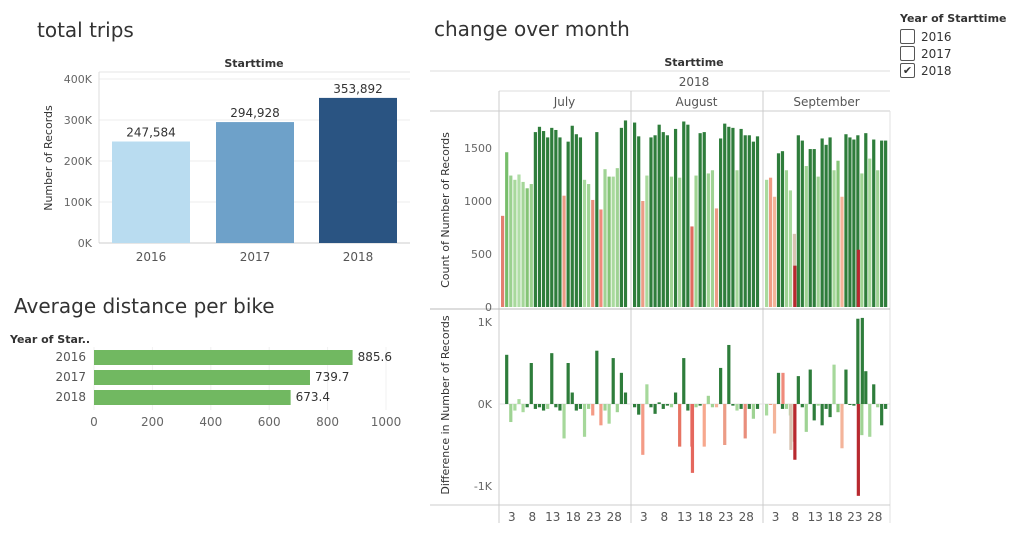 The width and height of the screenshot is (1019, 559). What do you see at coordinates (313, 397) in the screenshot?
I see `data-label: 673.4` at bounding box center [313, 397].